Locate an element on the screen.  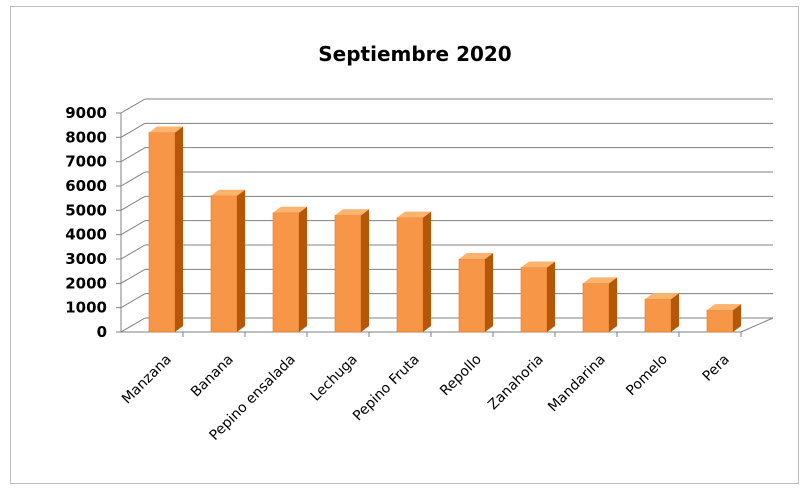
y-tick-label: 8000 is located at coordinates (86, 137).